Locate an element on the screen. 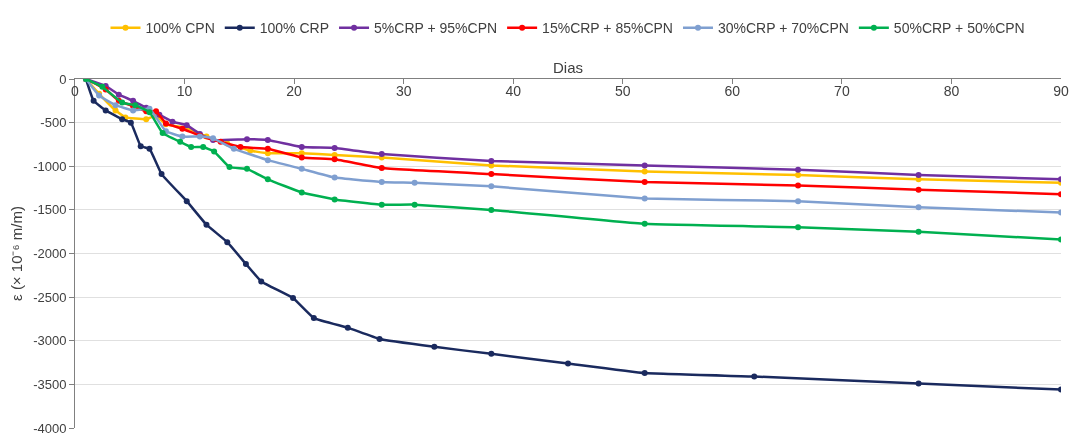 The image size is (1081, 448). y-axis-title: ε (× 10⁻⁶ m/m) is located at coordinates (17, 253).